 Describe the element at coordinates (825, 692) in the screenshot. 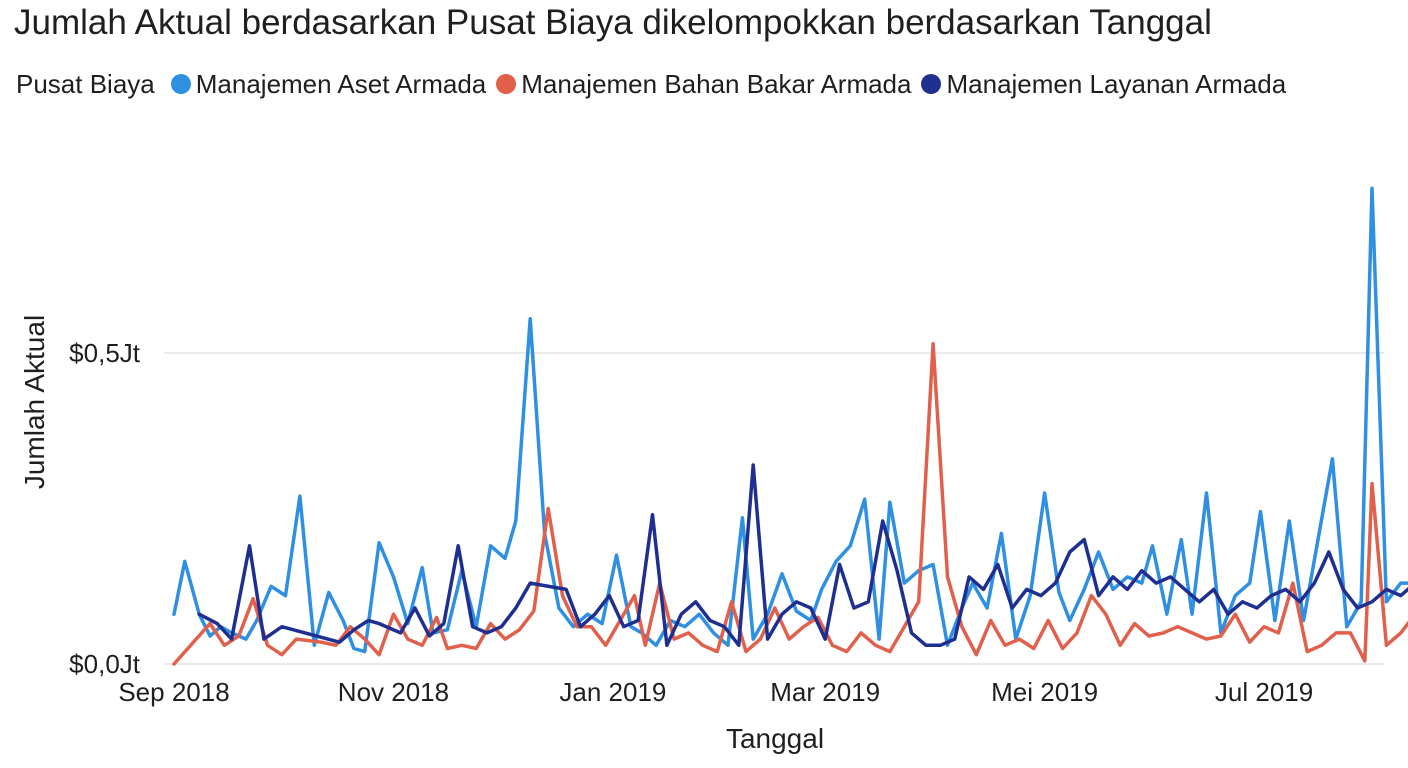

I see `x-tick-label: Mar 2019` at that location.